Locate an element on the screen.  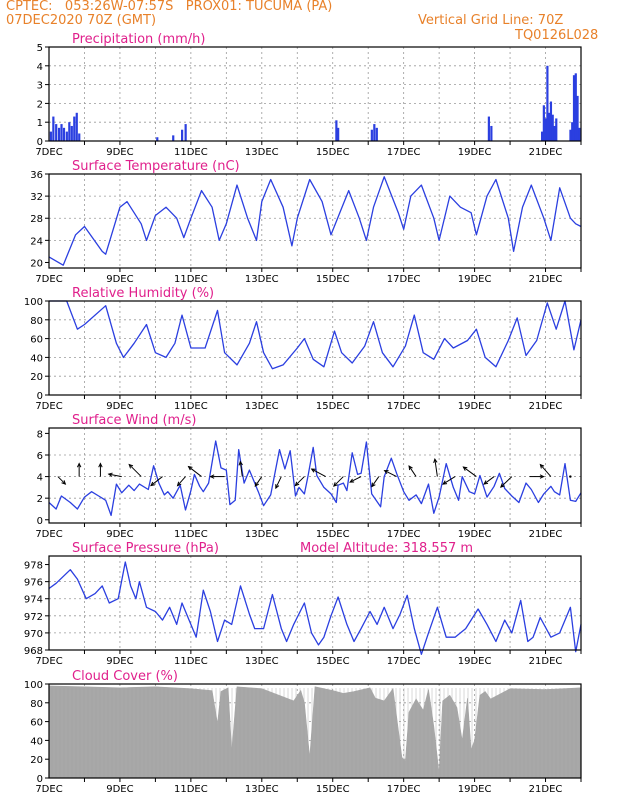
pressure-ytick-label: 976 is located at coordinates (33, 583).